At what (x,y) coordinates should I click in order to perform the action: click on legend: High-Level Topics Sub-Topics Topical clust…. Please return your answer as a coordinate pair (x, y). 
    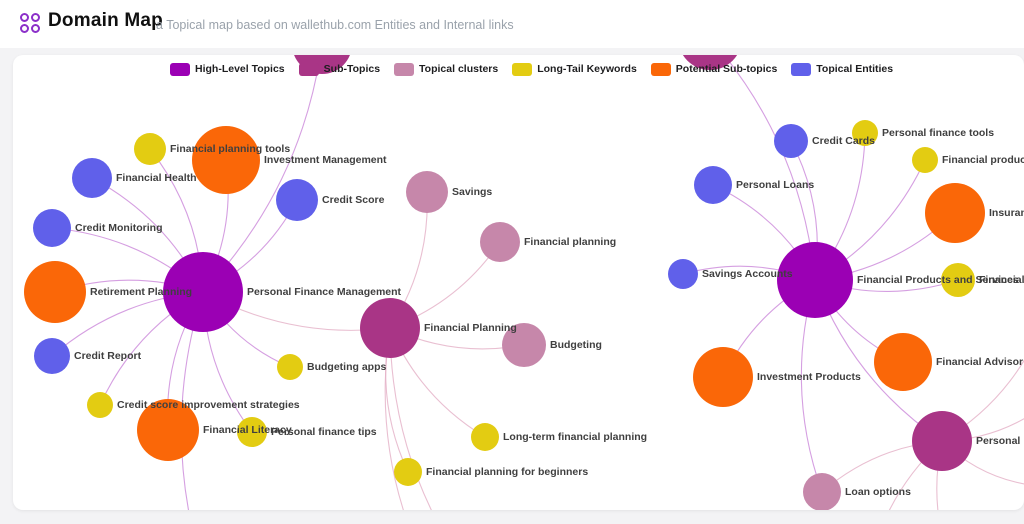
    Looking at the image, I should click on (531, 69).